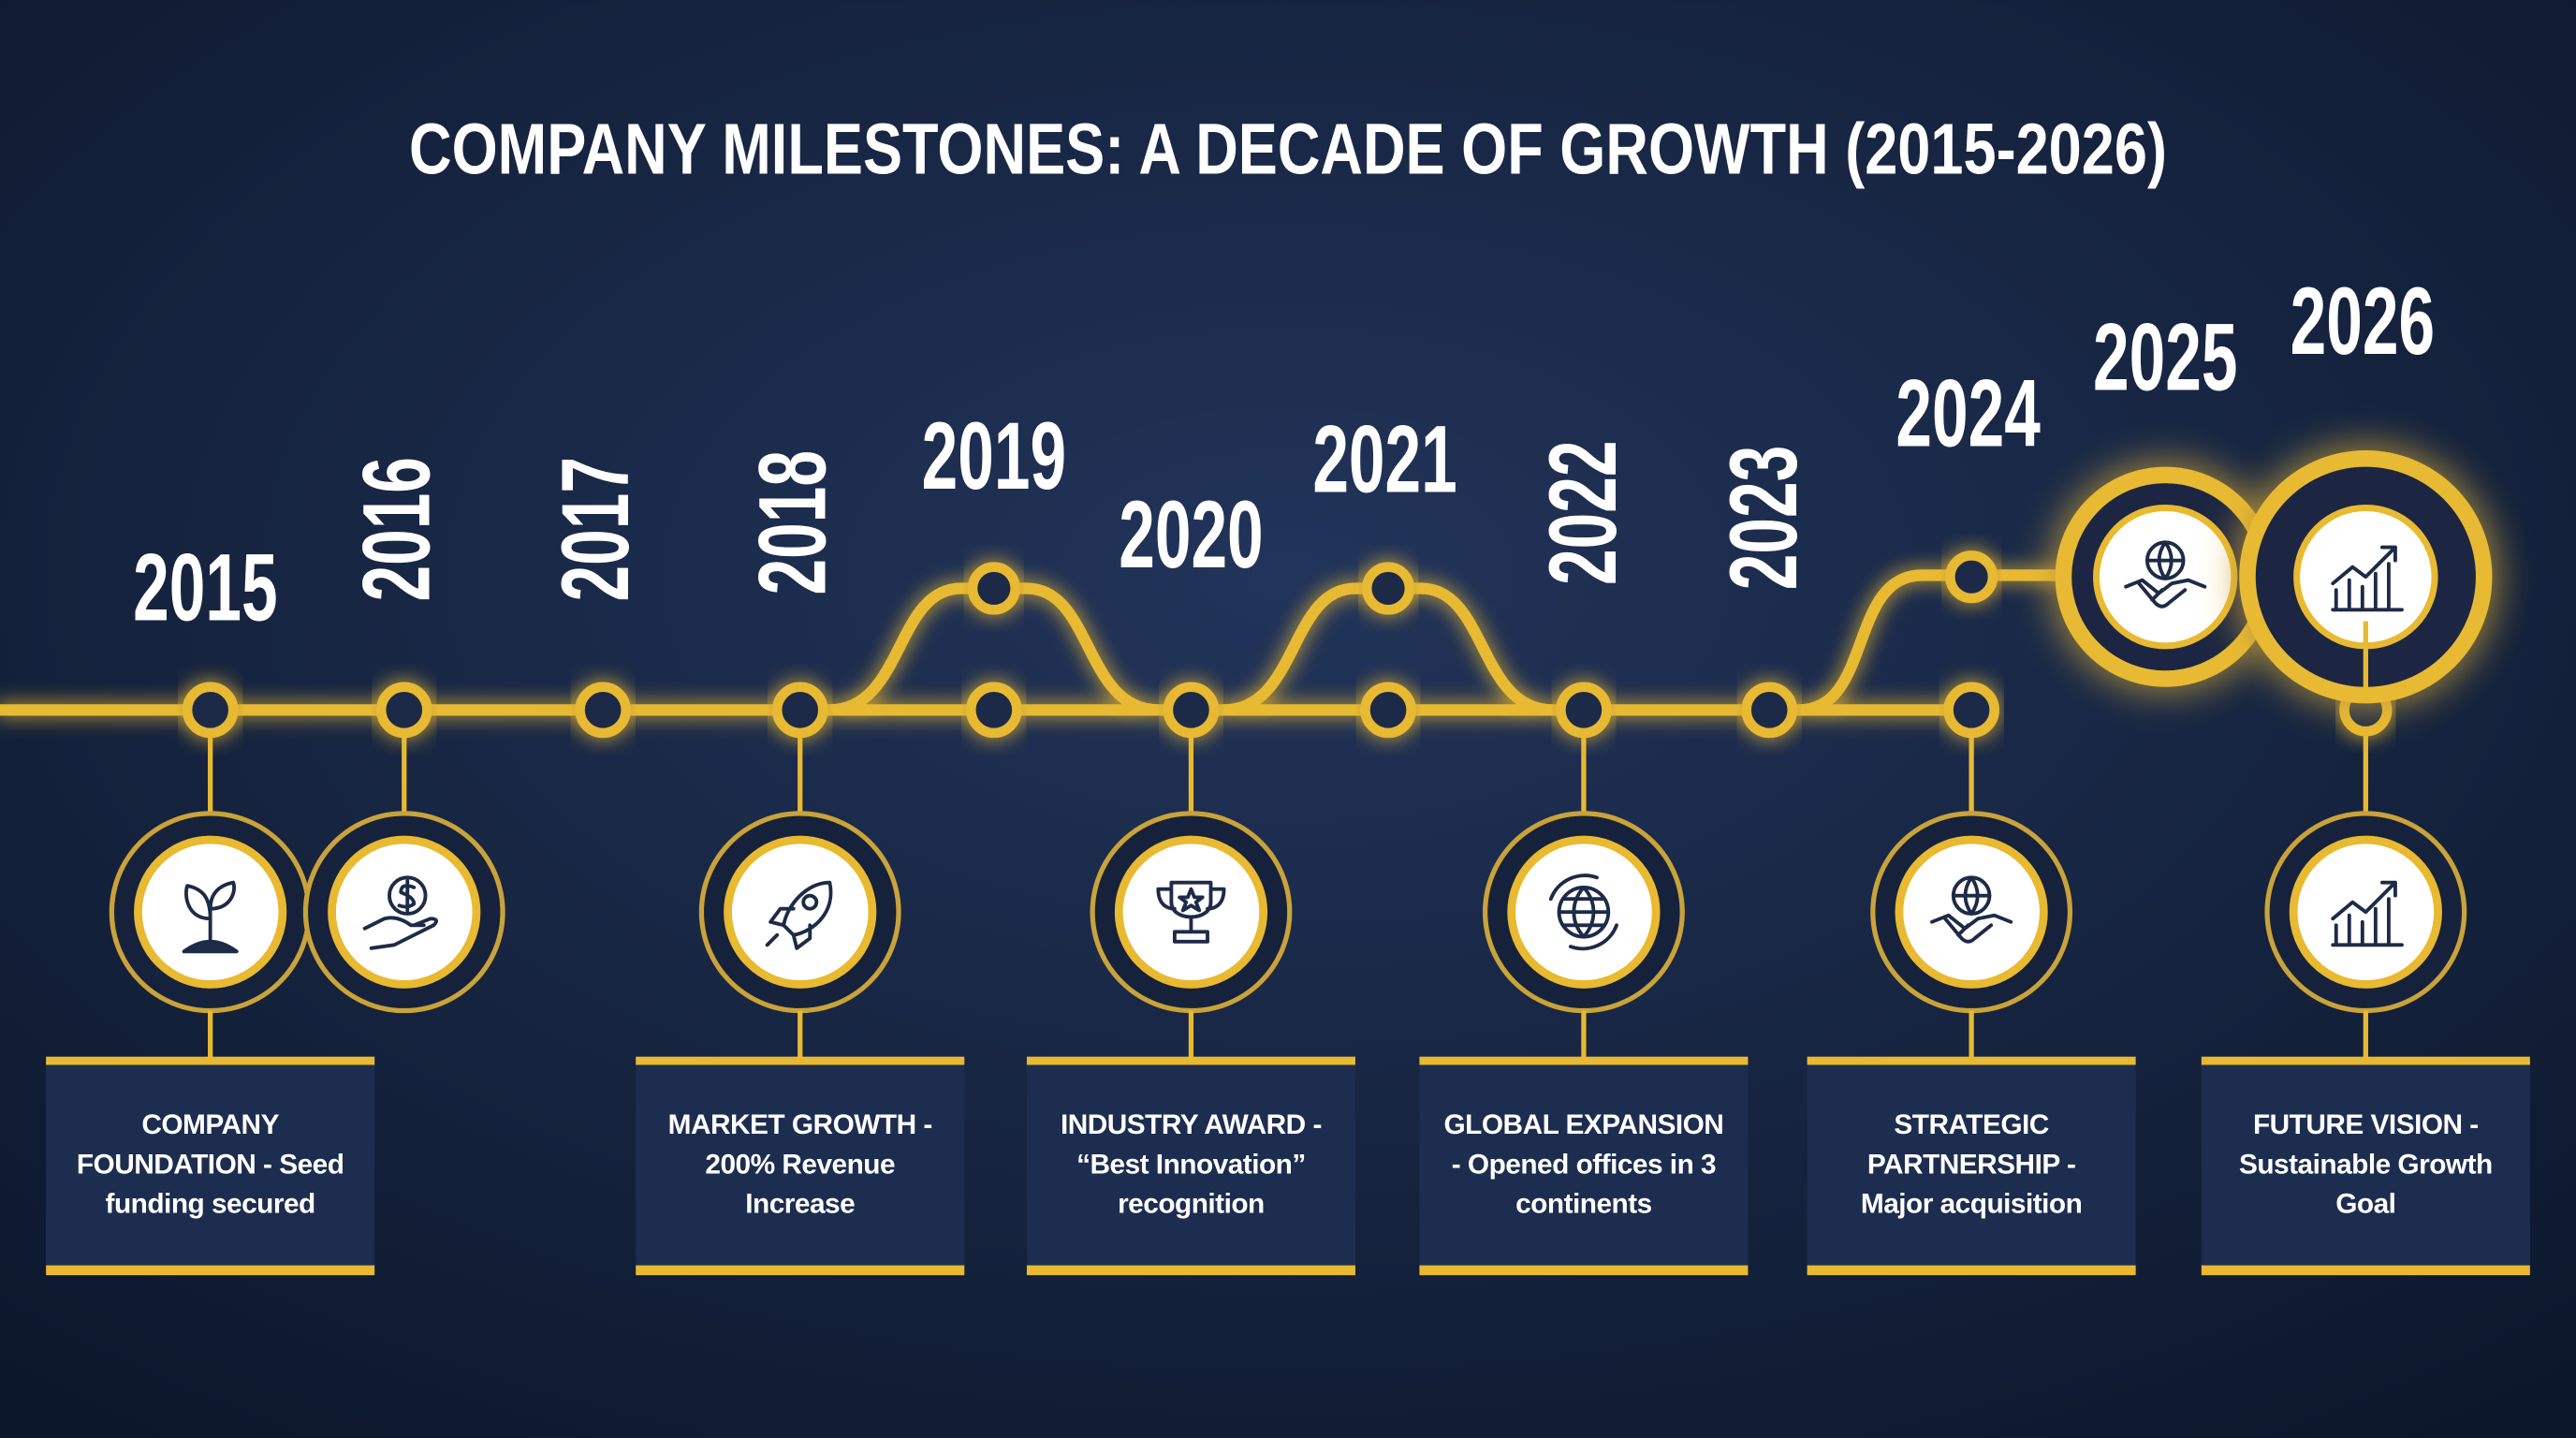 The height and width of the screenshot is (1438, 2576). Describe the element at coordinates (994, 456) in the screenshot. I see `year-label: 2019` at that location.